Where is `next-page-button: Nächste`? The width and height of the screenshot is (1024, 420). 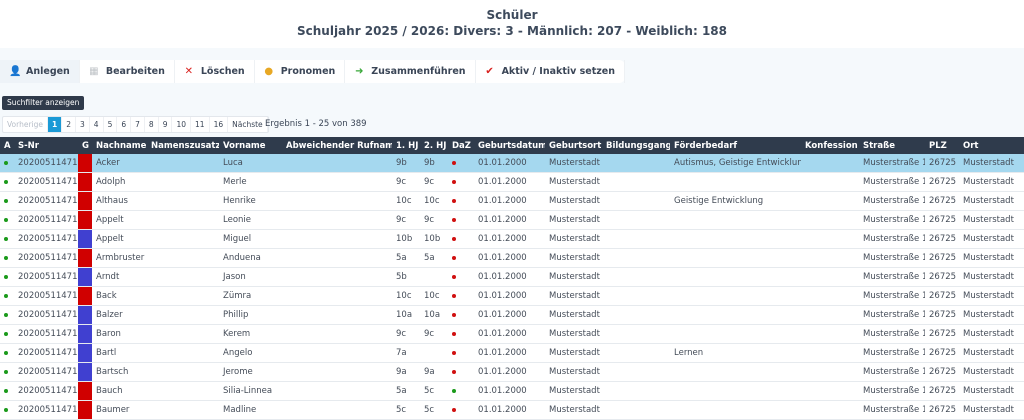 next-page-button: Nächste is located at coordinates (248, 124).